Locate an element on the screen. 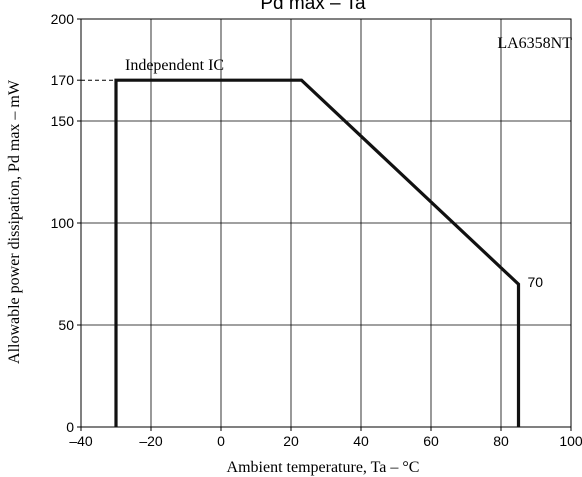  y-tick-label: 100 is located at coordinates (63, 223).